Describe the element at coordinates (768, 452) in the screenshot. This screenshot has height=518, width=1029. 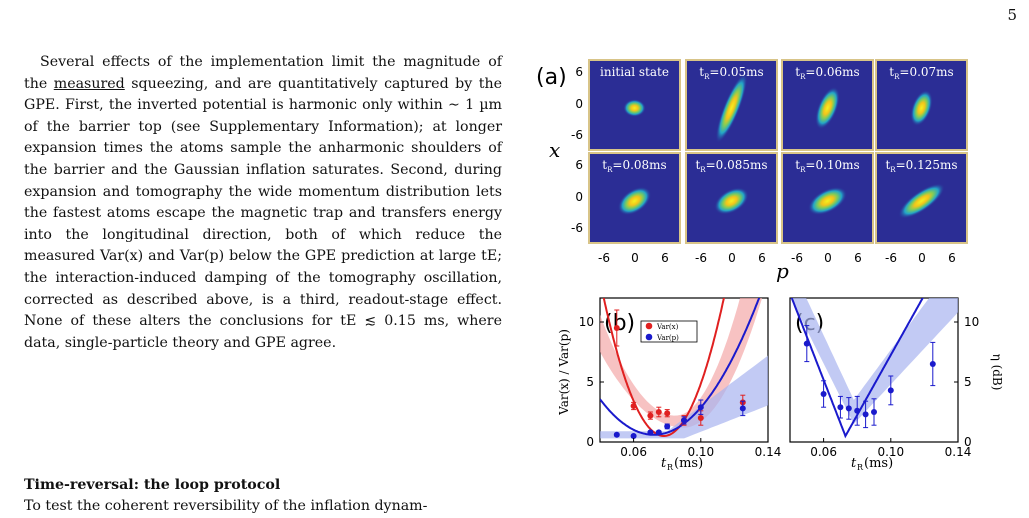
I see `x-tick-label: 0.14` at that location.